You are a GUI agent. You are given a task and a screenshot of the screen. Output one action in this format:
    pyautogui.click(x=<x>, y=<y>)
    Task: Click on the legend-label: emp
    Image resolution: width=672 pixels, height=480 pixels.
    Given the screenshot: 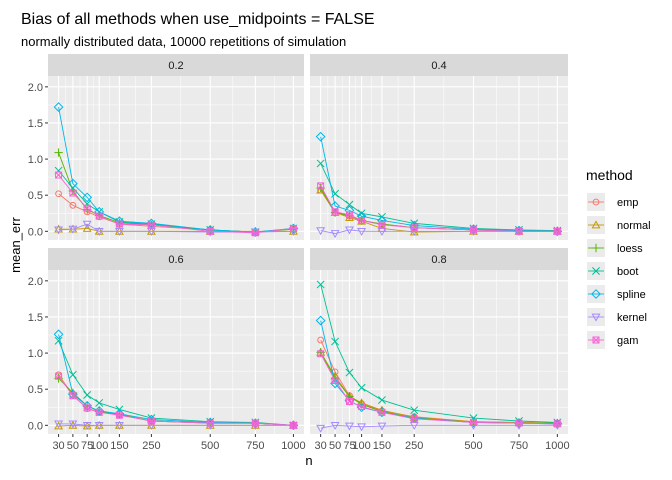 What is the action you would take?
    pyautogui.click(x=627, y=203)
    